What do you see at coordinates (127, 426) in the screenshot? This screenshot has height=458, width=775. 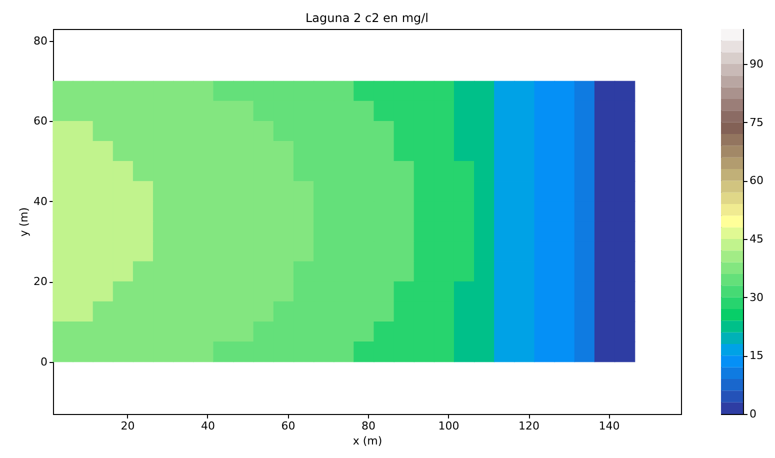 I see `x-tick-label: 20` at bounding box center [127, 426].